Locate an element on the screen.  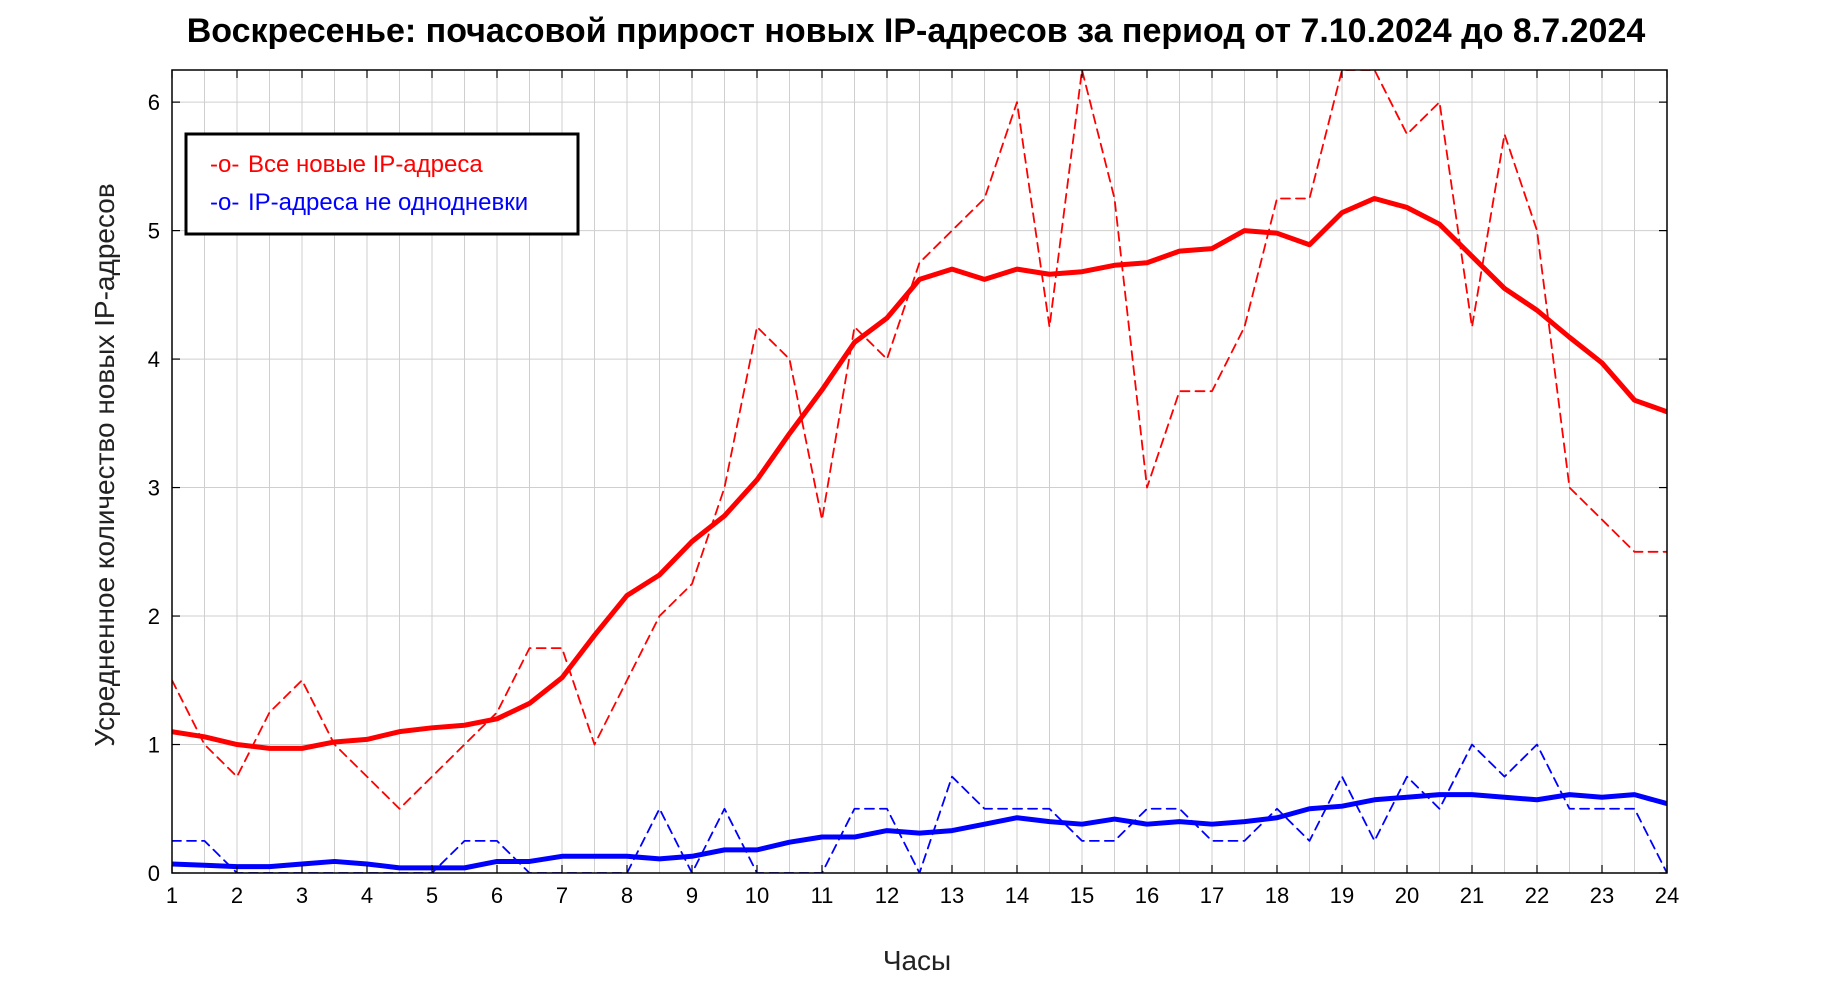
x-tick-label: 7 is located at coordinates (562, 895).